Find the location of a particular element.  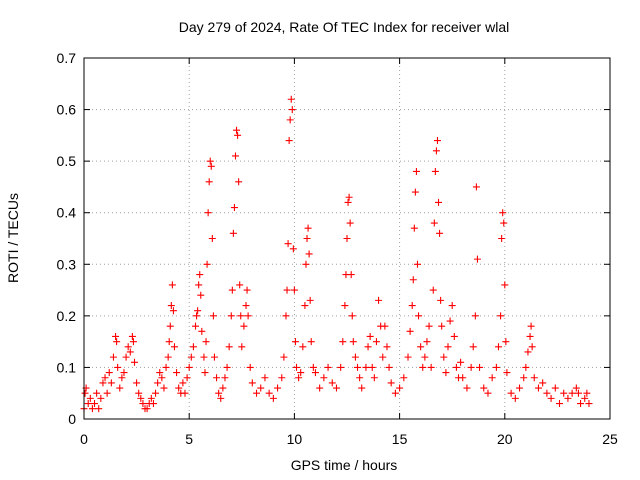

y-axis-label: ROTI / TECUs is located at coordinates (13, 238).